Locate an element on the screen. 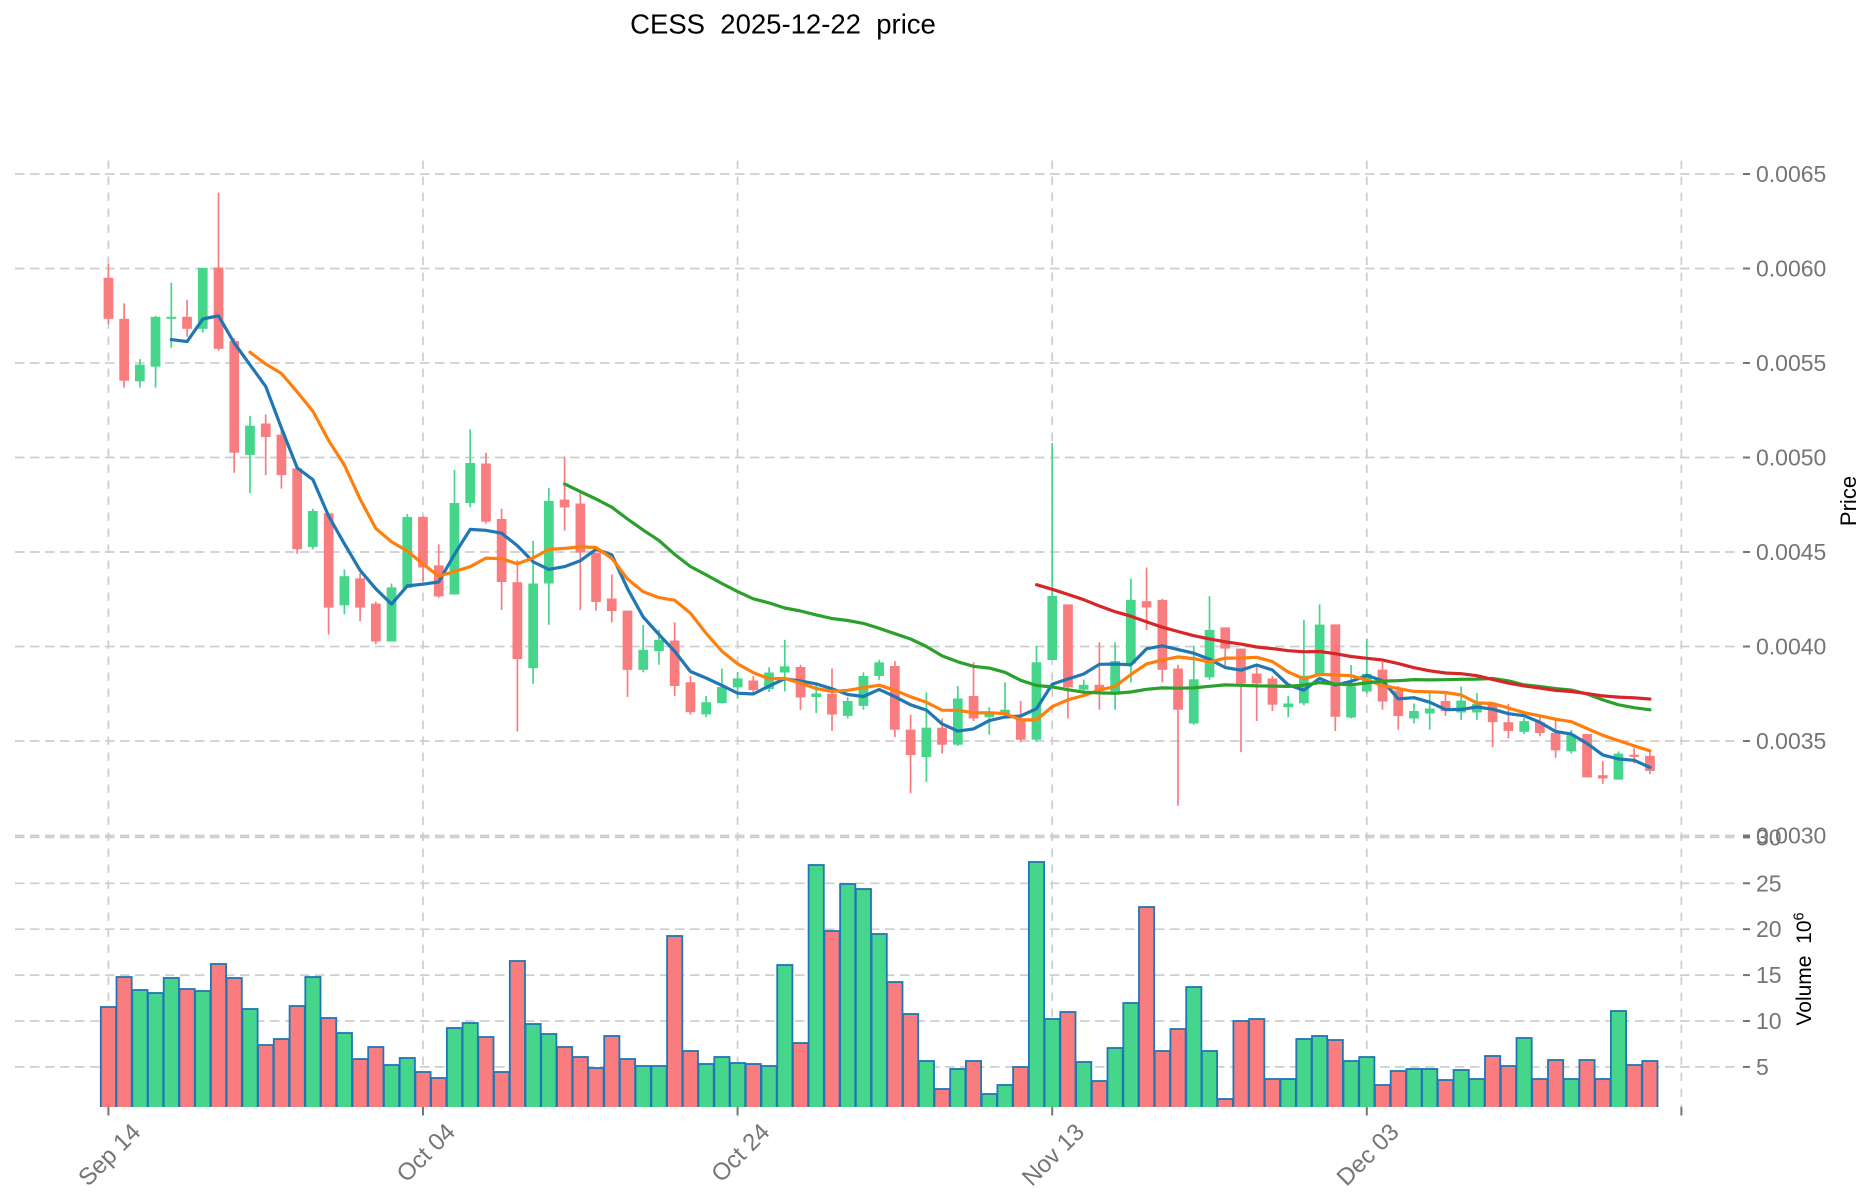 This screenshot has width=1873, height=1202. svg-text: 0.0030 is located at coordinates (1791, 836).